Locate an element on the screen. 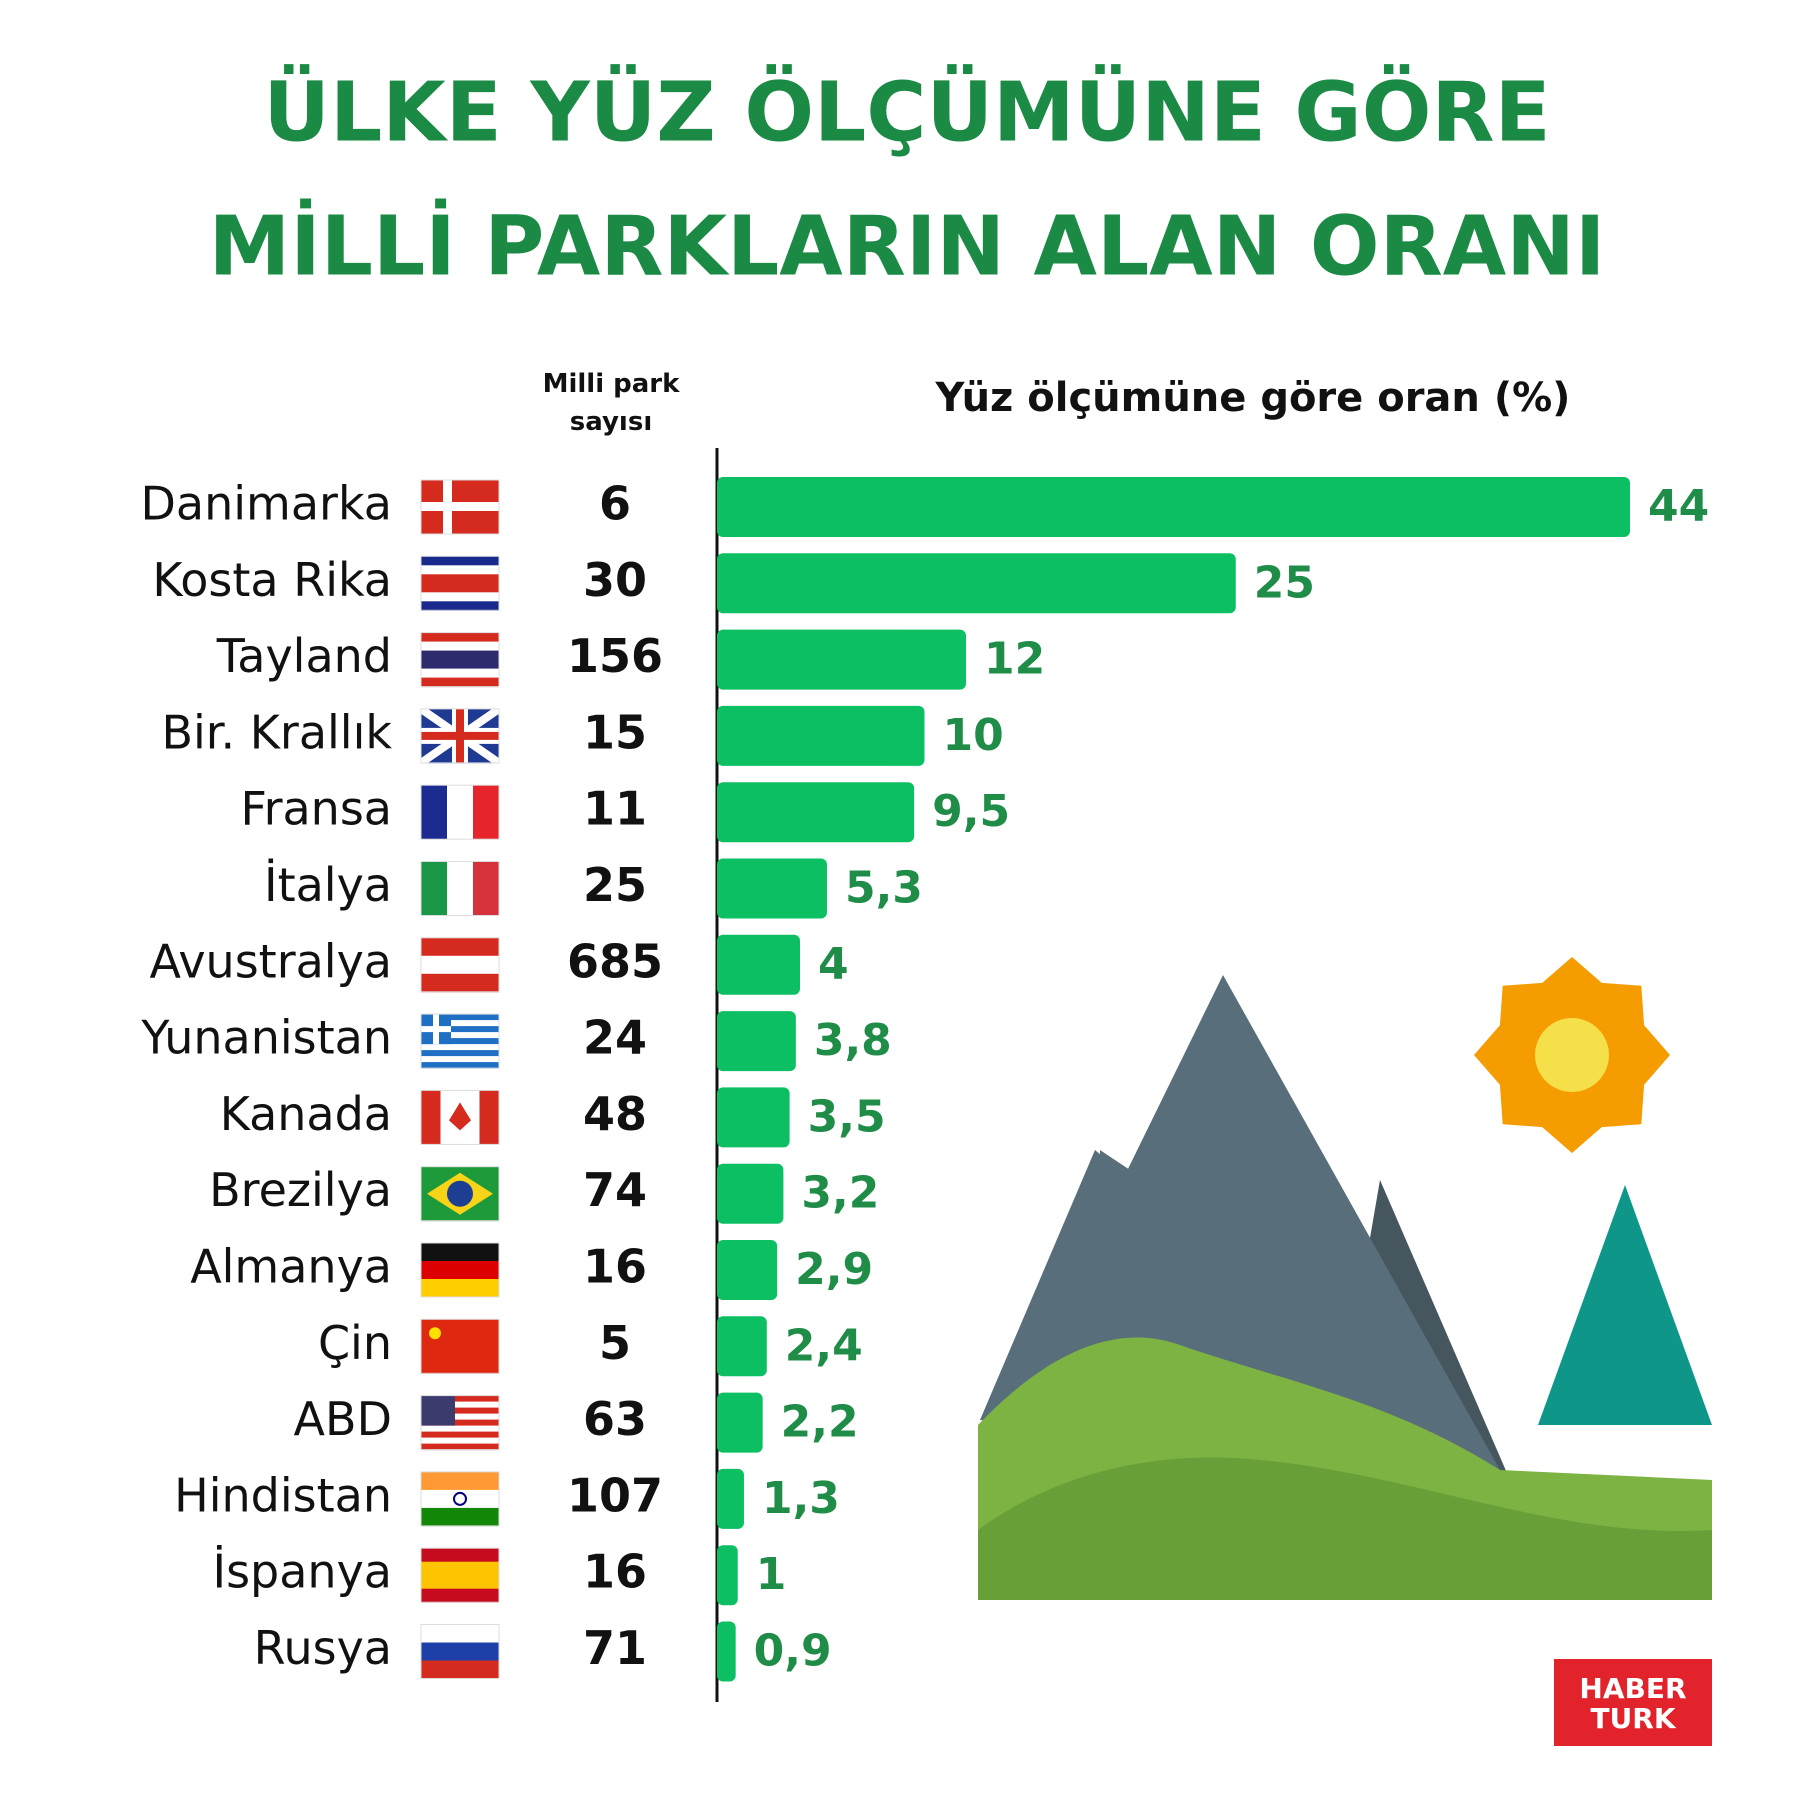 The image size is (1814, 1814). category-label: Almanya is located at coordinates (291, 1267).